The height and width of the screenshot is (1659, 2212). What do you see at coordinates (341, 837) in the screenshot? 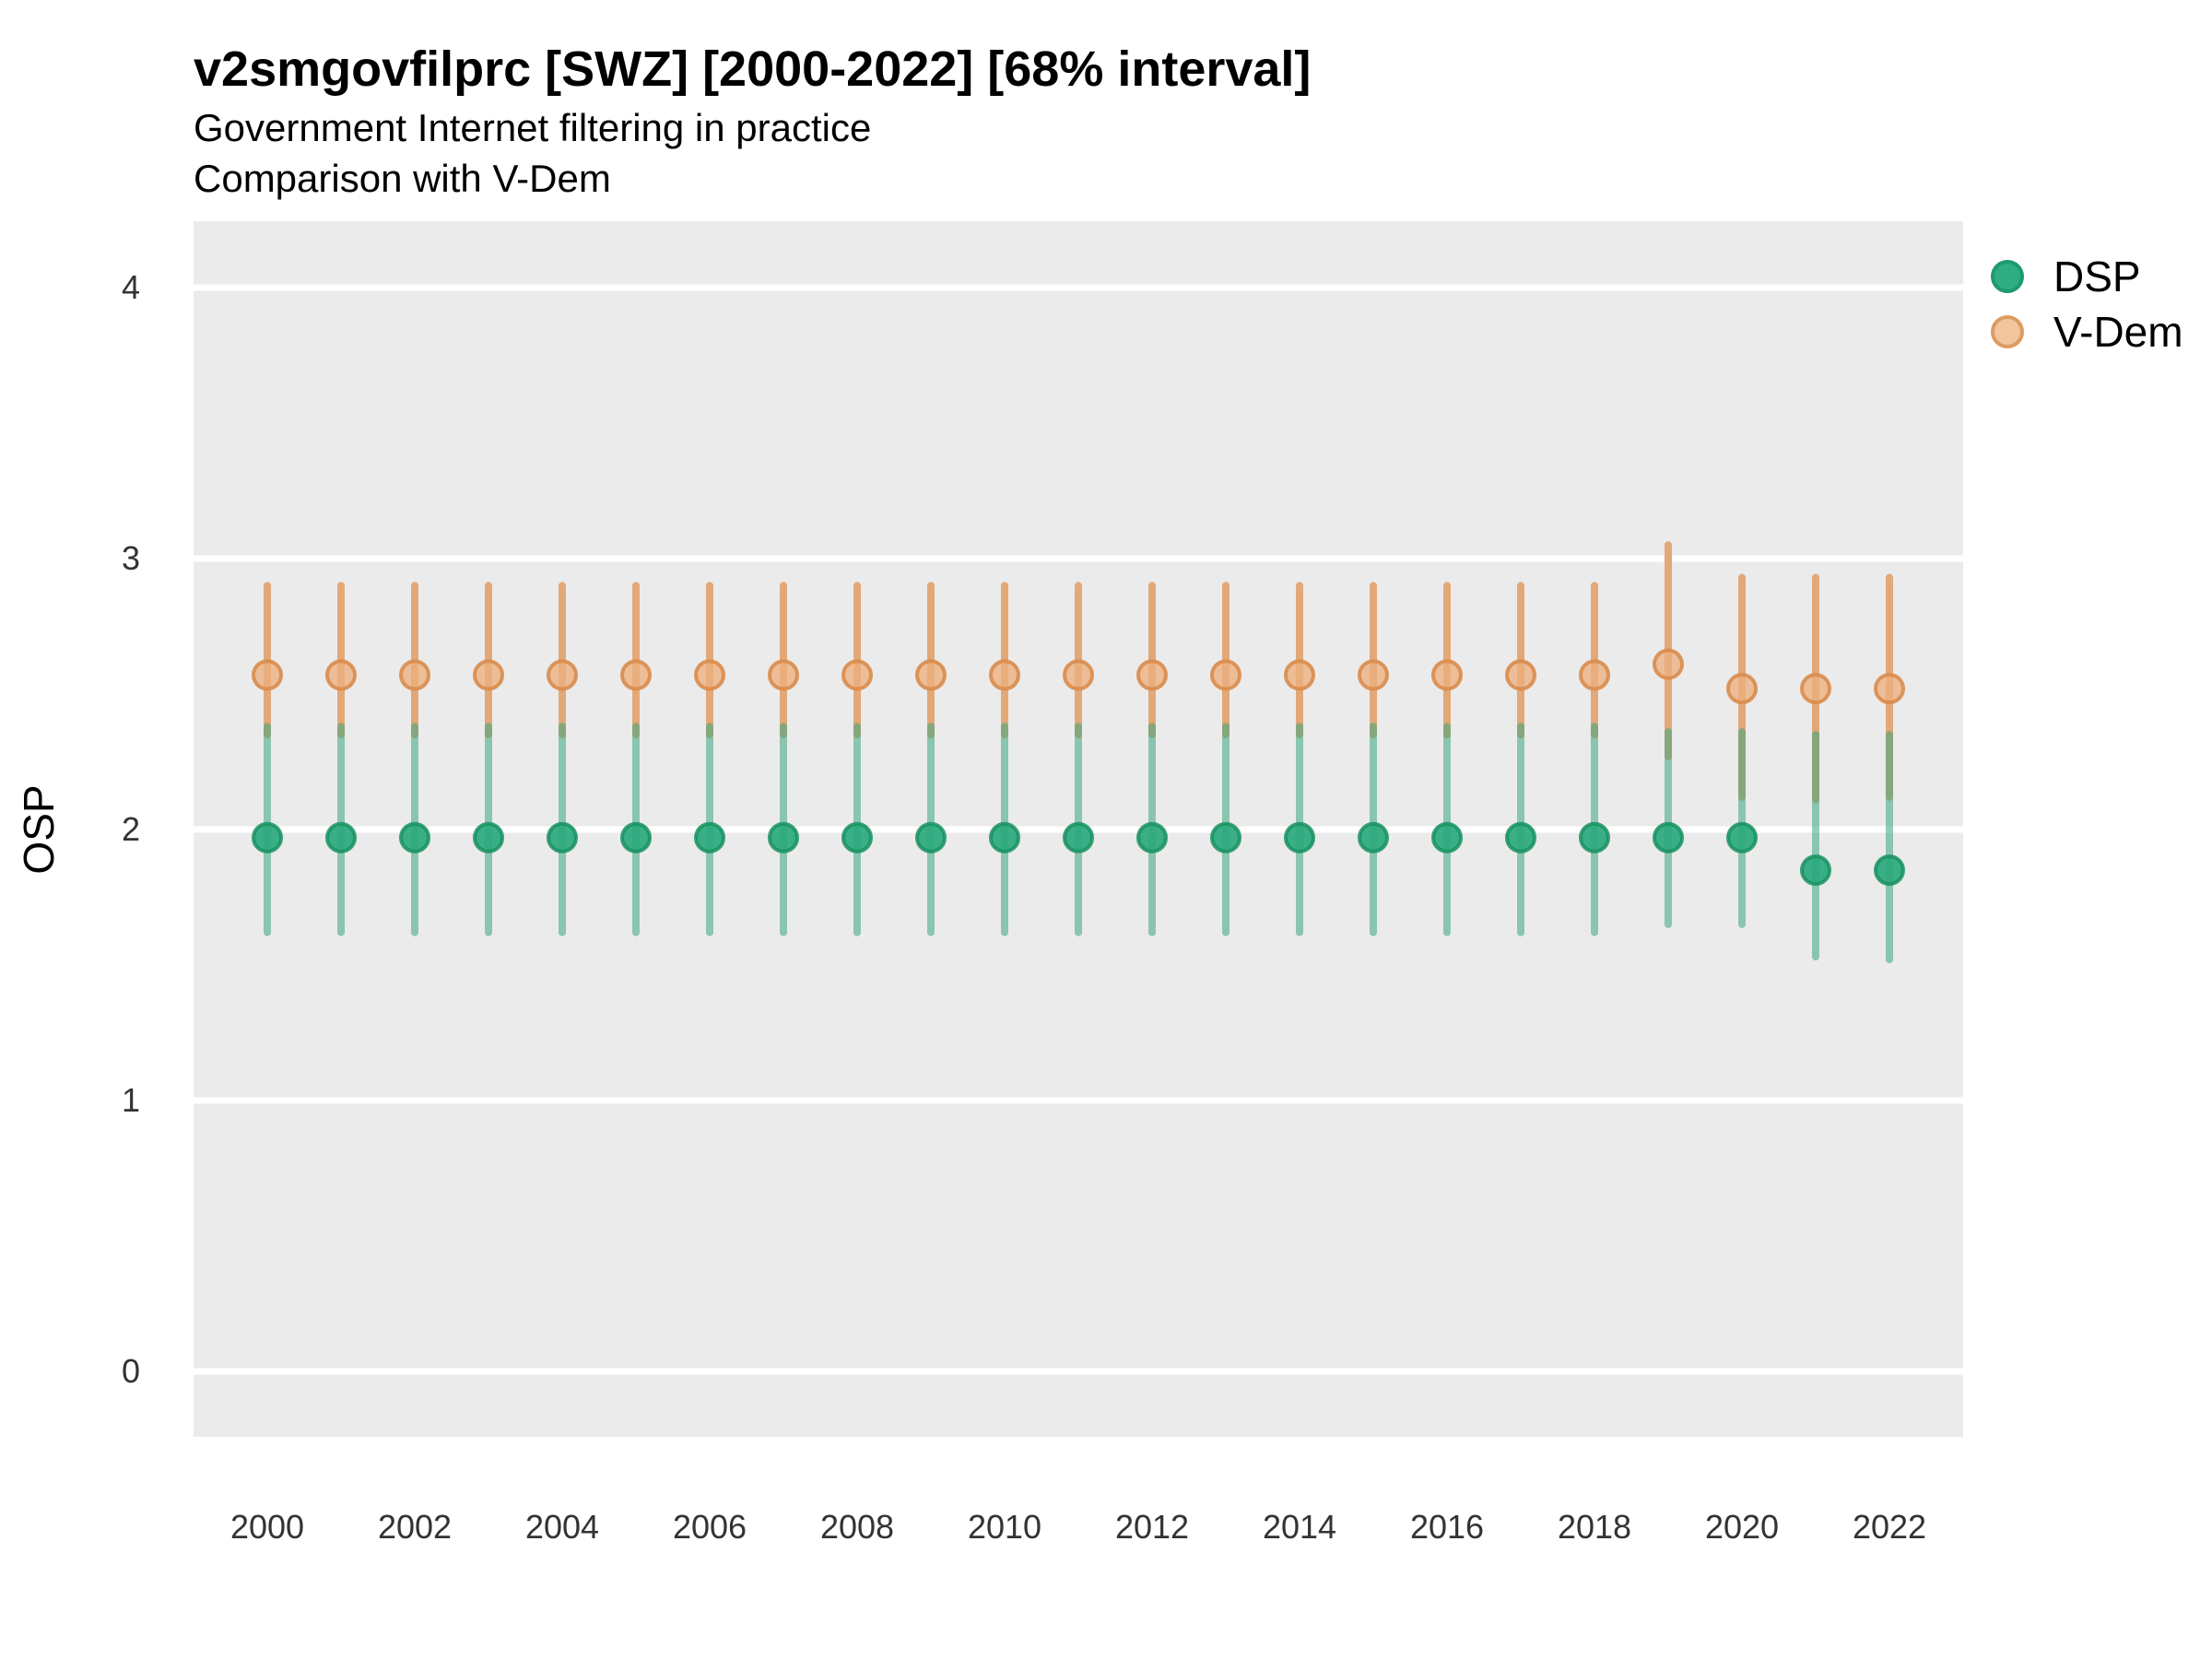
I see `dsp-point-2001` at bounding box center [341, 837].